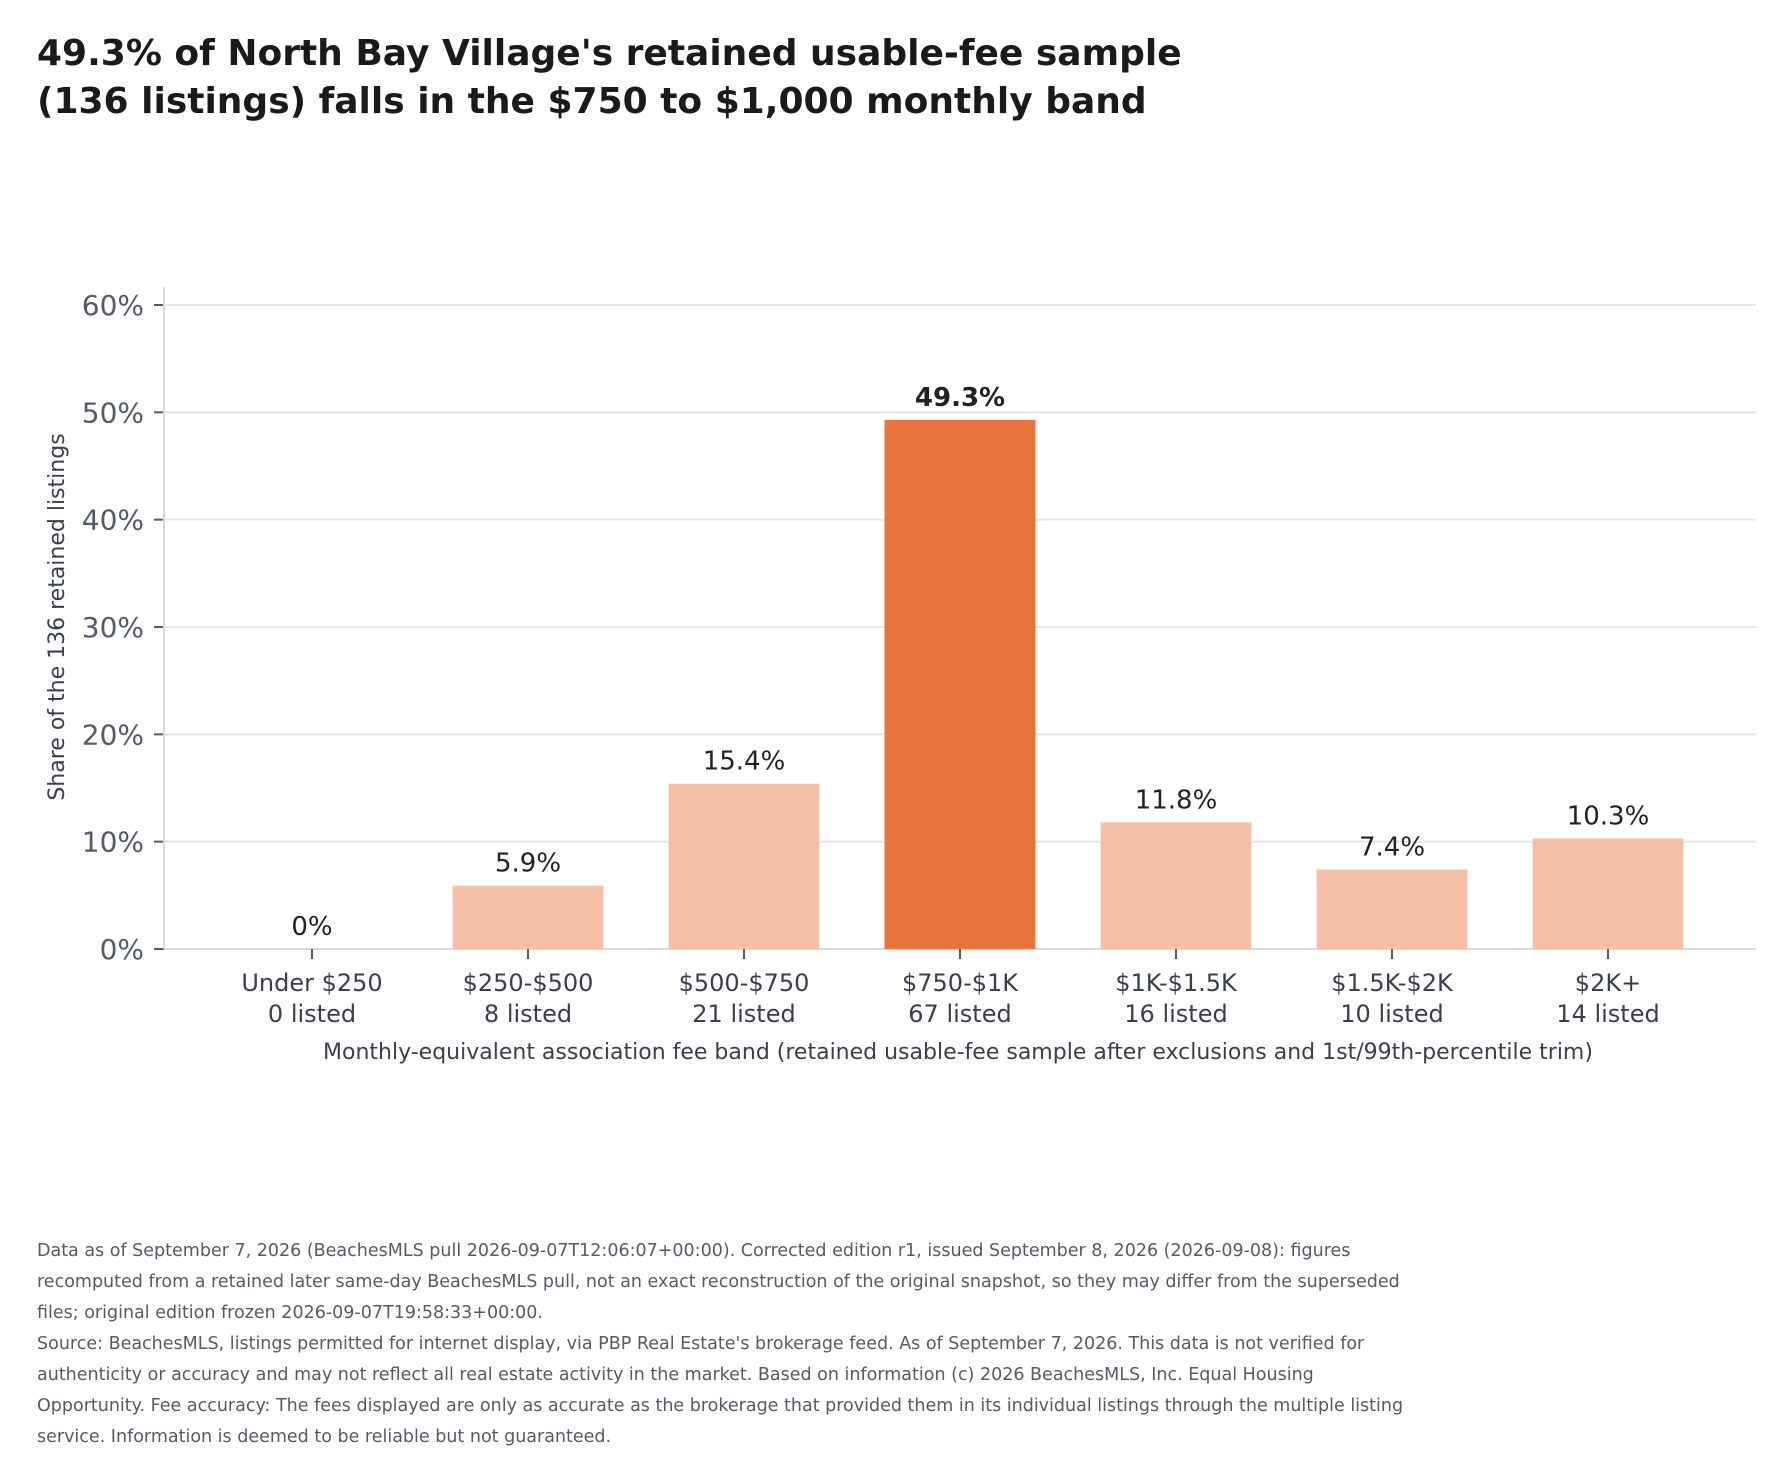 The height and width of the screenshot is (1477, 1782). I want to click on data-label: 5.9%, so click(528, 864).